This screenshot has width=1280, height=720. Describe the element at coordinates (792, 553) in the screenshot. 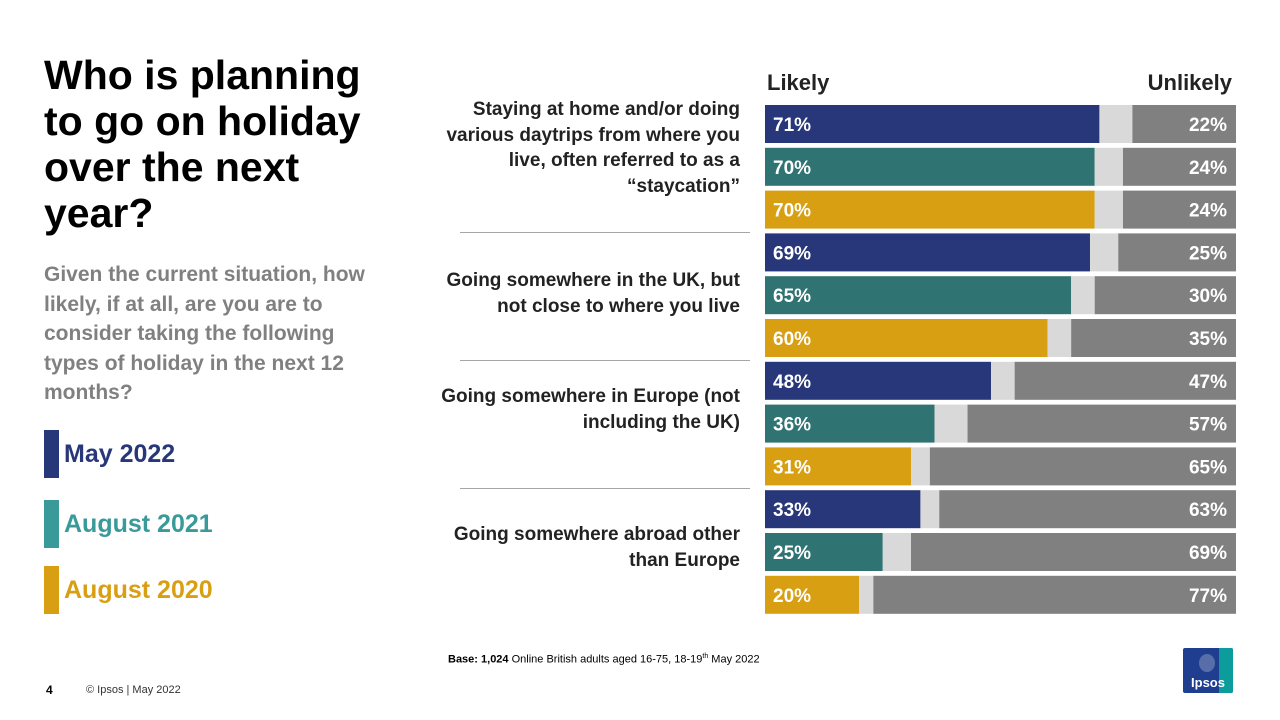

I see `data-label-likely: 25%` at that location.